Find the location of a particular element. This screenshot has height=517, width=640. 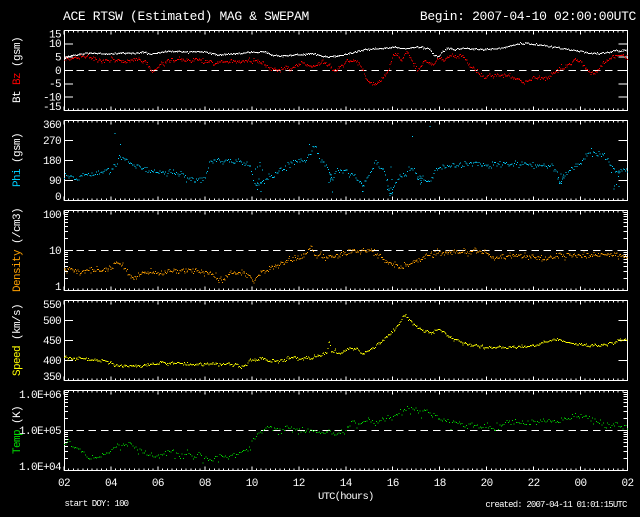

svg-text: 550 is located at coordinates (52, 306).